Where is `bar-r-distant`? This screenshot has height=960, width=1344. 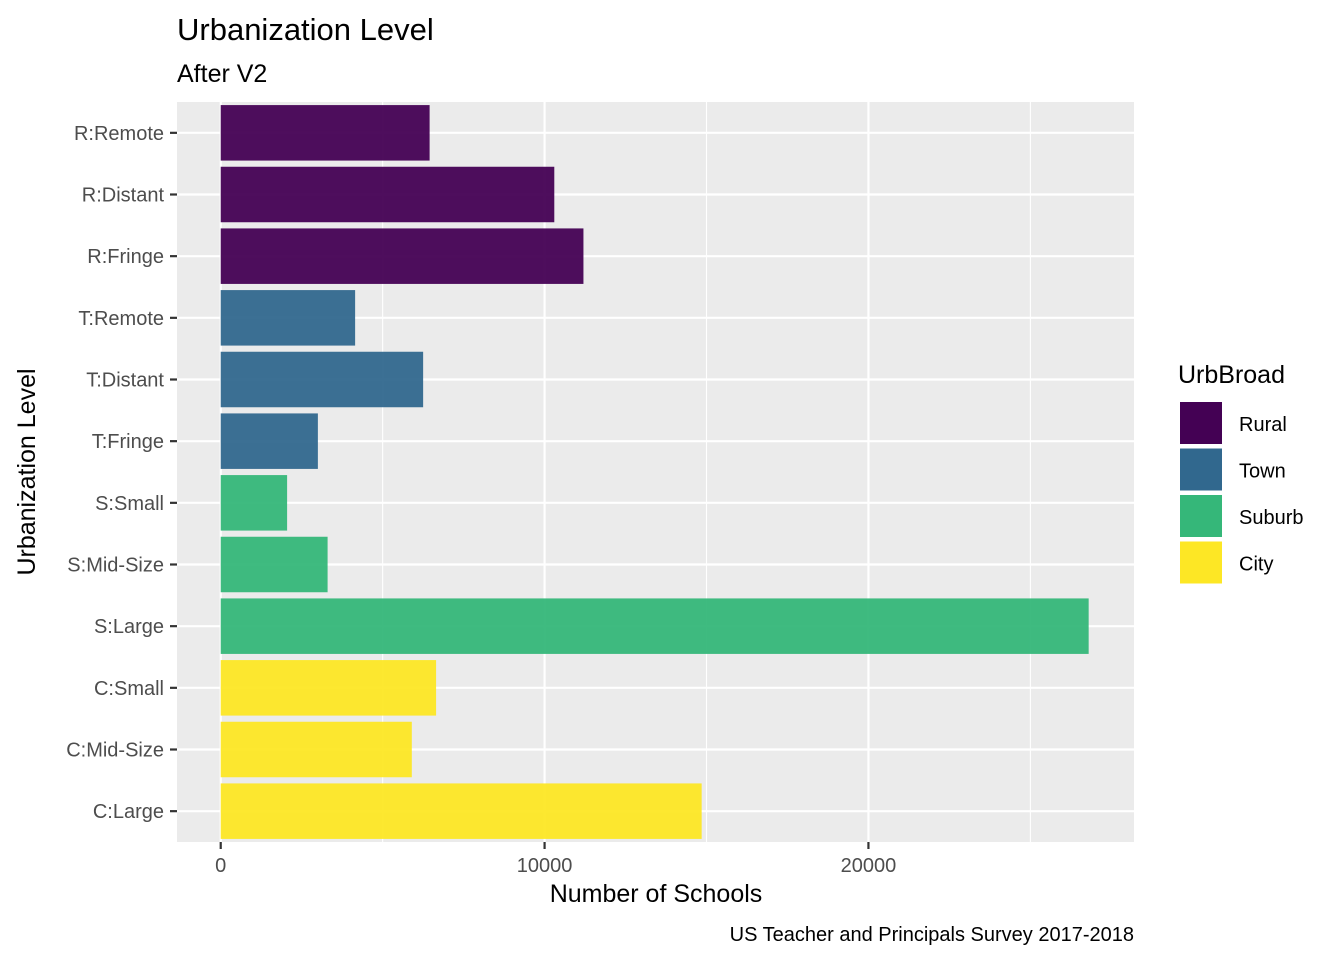 bar-r-distant is located at coordinates (387, 194).